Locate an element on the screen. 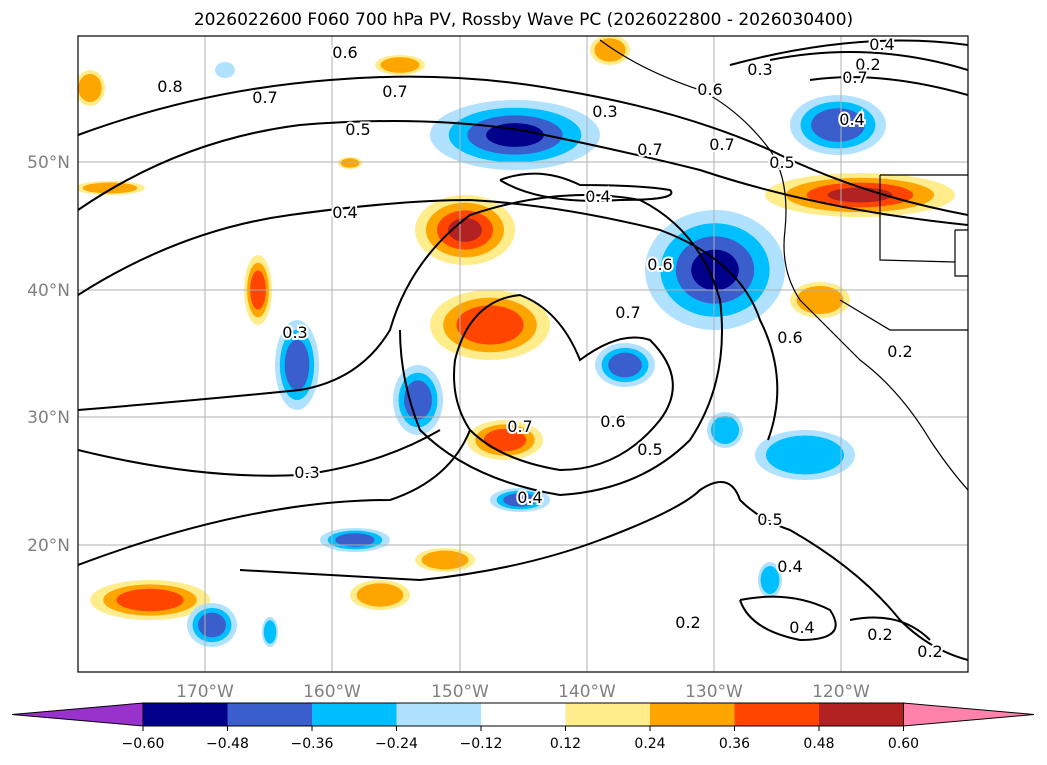 The height and width of the screenshot is (765, 1047). lat-tick-label: 30°N is located at coordinates (48, 418).